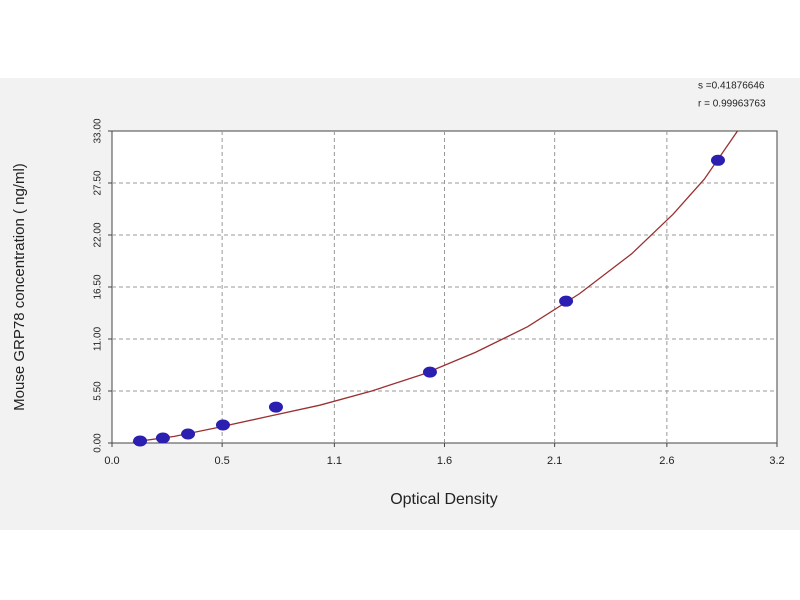 The image size is (800, 600). I want to click on y-tick-label: 33.00, so click(98, 130).